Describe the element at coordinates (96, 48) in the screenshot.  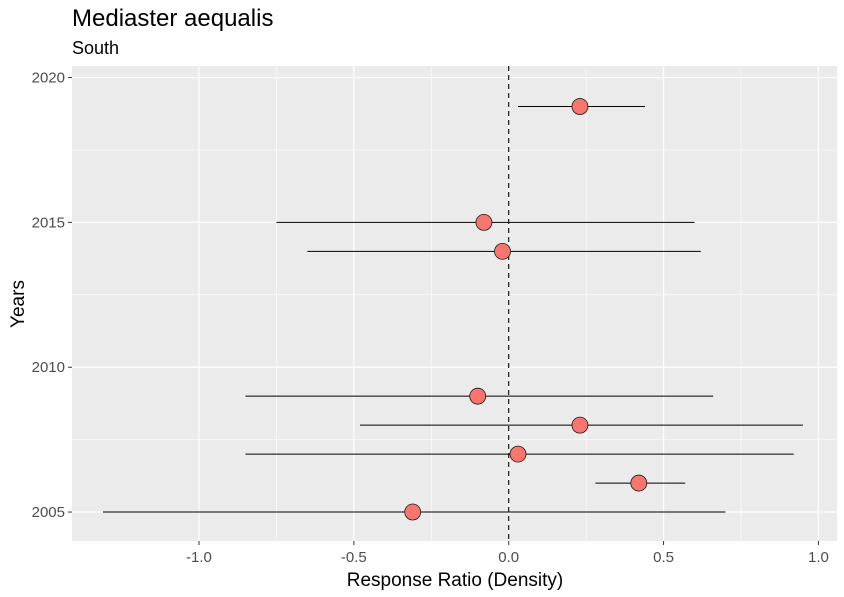
I see `chart-subtitle: South` at that location.